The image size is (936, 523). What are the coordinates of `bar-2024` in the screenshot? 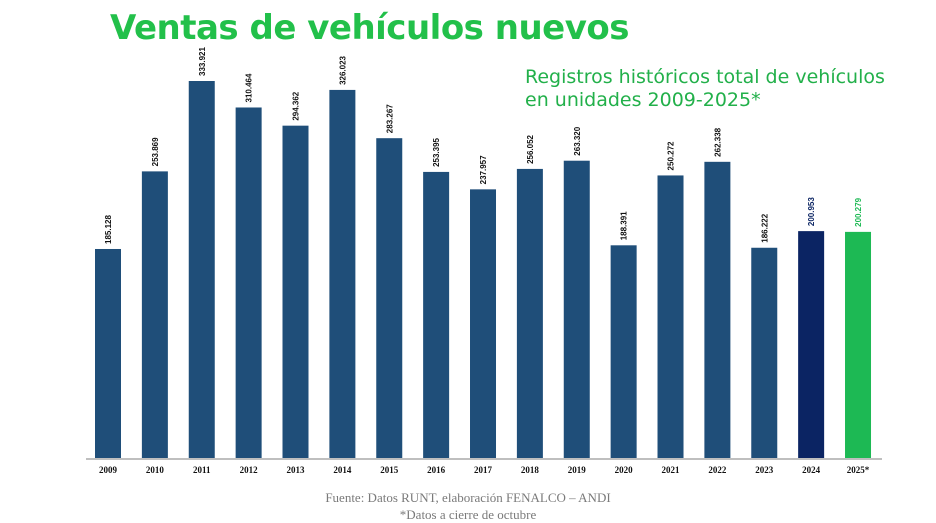 It's located at (811, 344).